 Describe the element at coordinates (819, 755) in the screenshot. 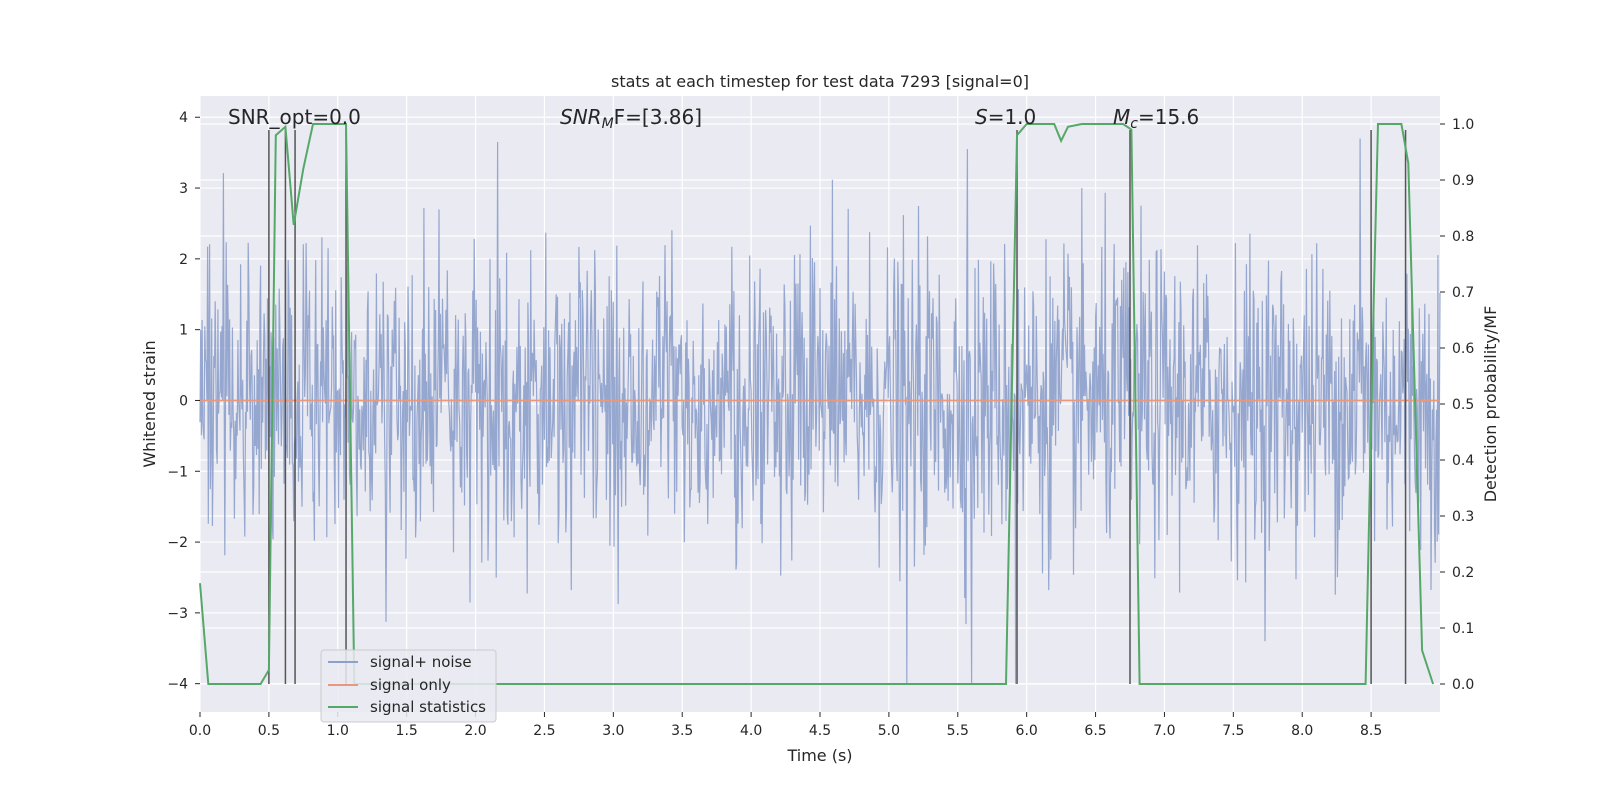

I see `x-axis-label: Time (s)` at that location.